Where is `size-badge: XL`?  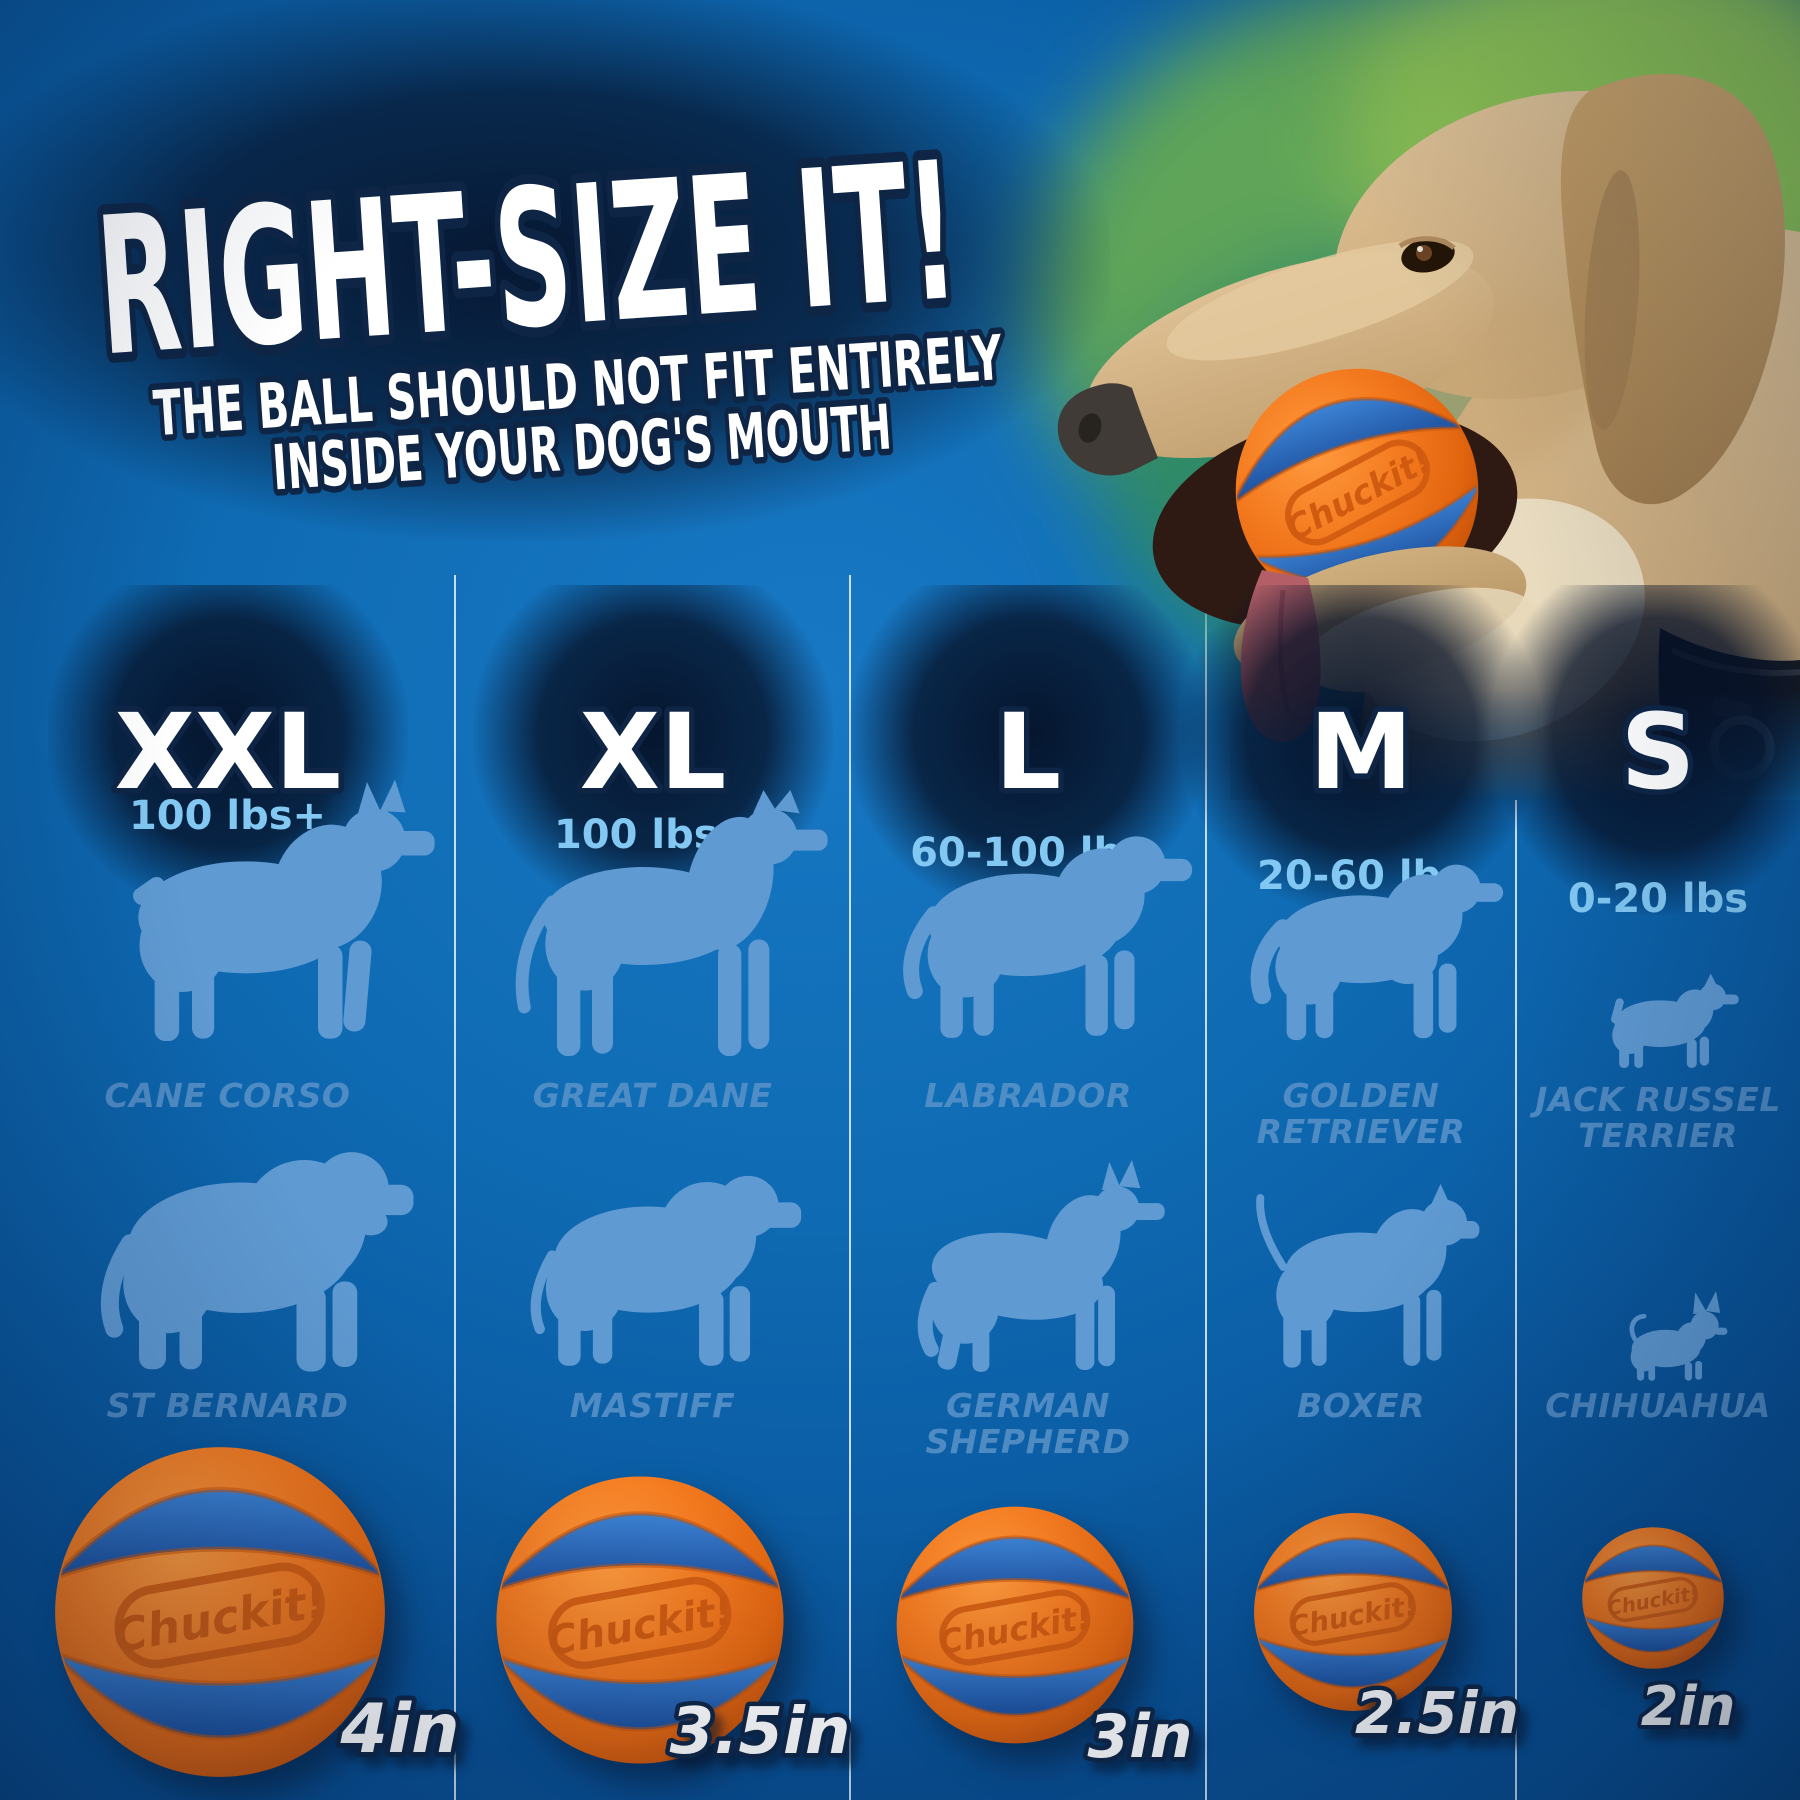 size-badge: XL is located at coordinates (652, 752).